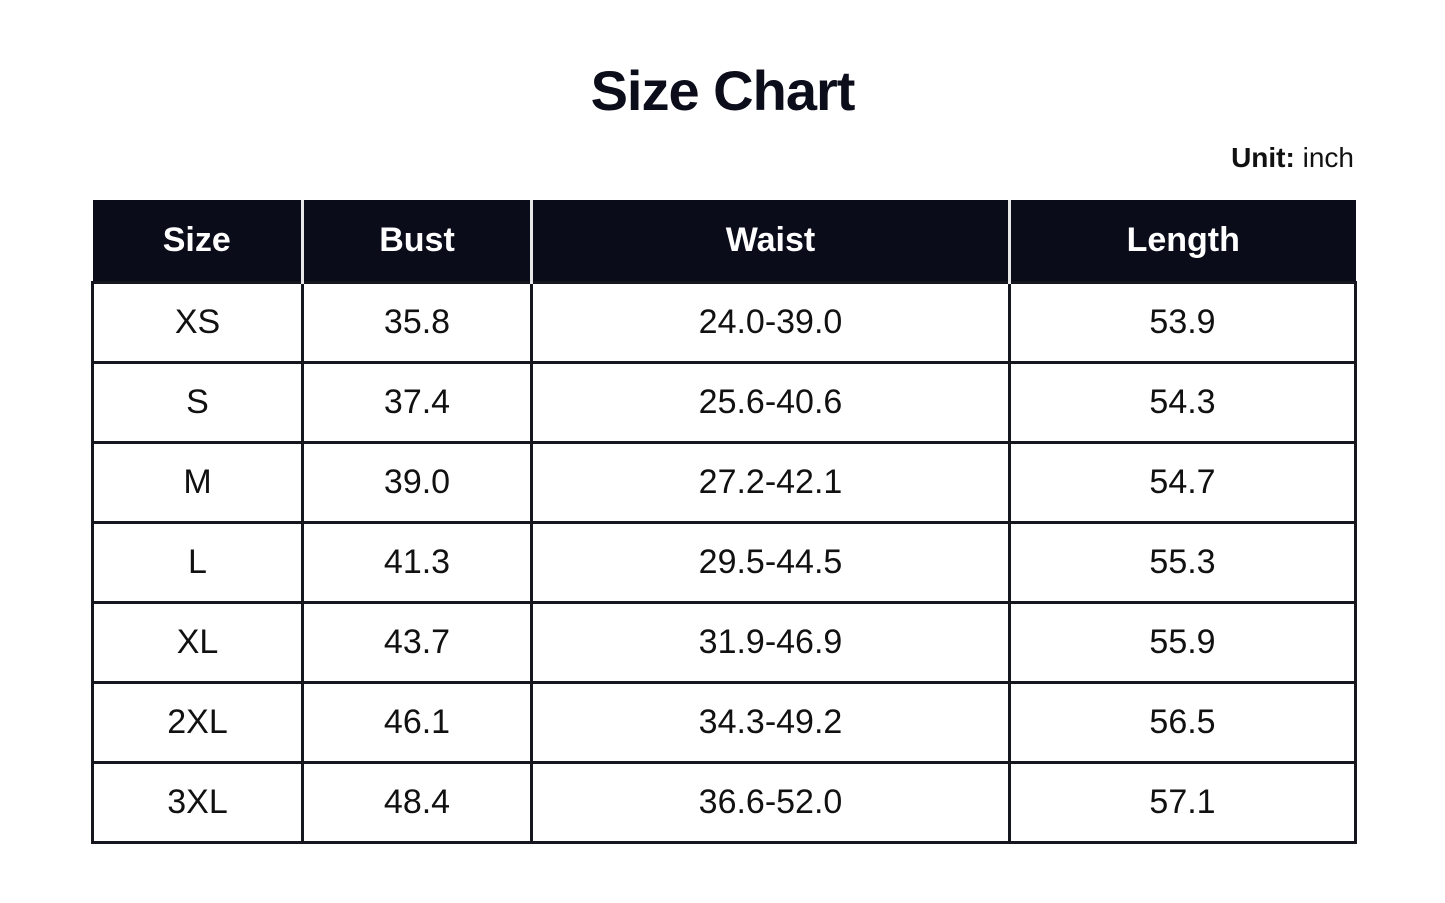 The width and height of the screenshot is (1445, 903). I want to click on cell-size: L, so click(197, 562).